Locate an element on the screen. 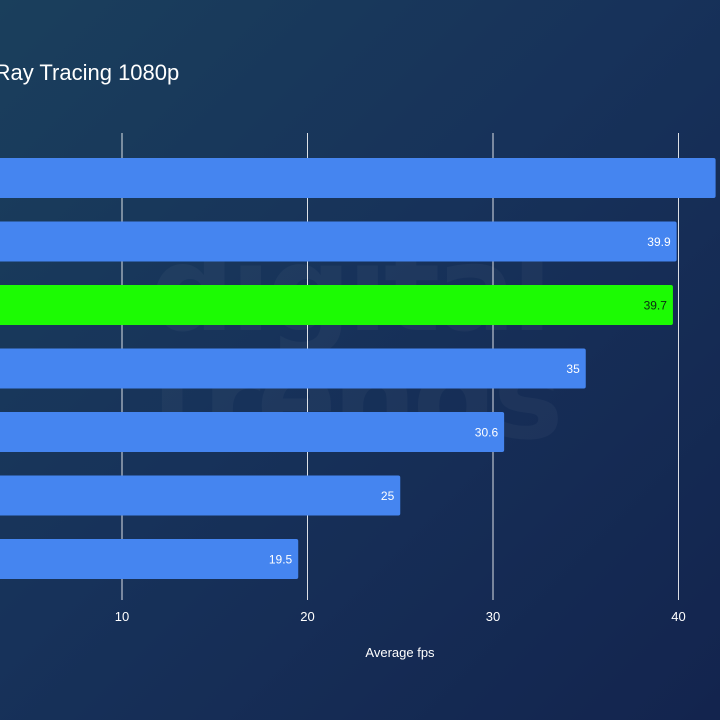 The height and width of the screenshot is (720, 720). x-axis-label: Average fps is located at coordinates (400, 652).